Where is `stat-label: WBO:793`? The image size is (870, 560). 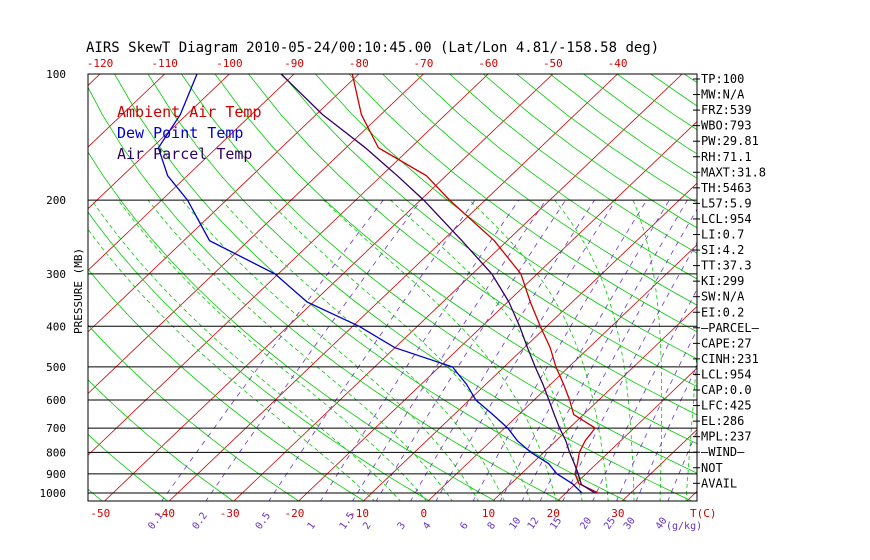 stat-label: WBO:793 is located at coordinates (726, 126).